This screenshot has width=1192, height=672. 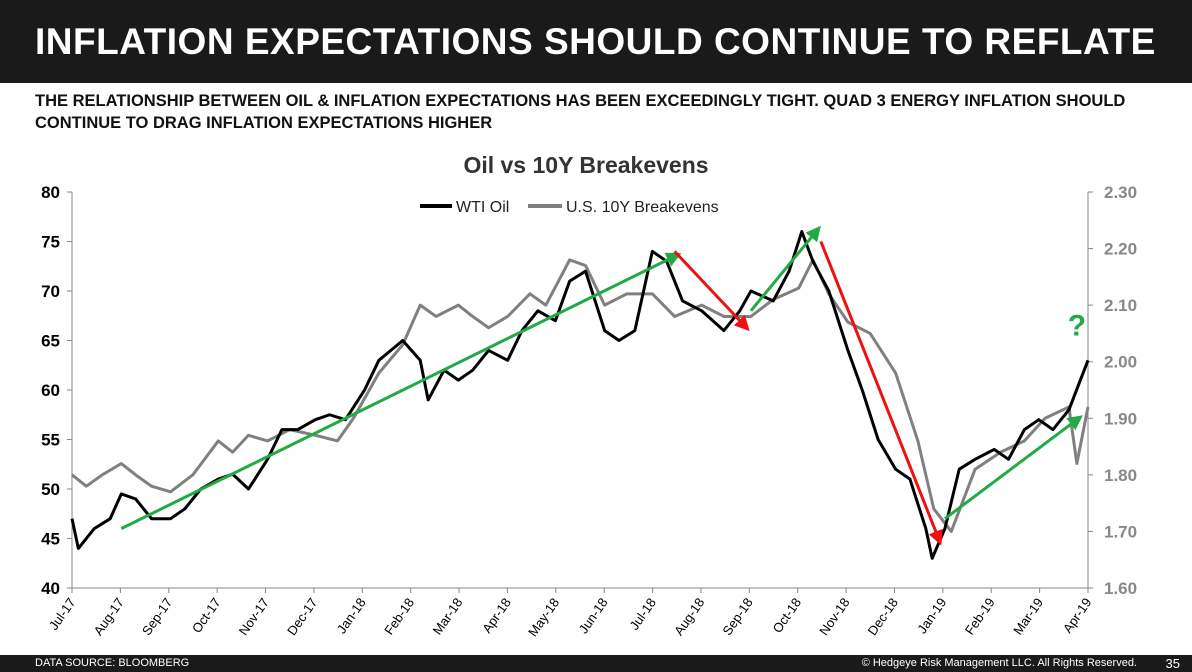 I want to click on x-tick-label: Dec-17, so click(x=302, y=616).